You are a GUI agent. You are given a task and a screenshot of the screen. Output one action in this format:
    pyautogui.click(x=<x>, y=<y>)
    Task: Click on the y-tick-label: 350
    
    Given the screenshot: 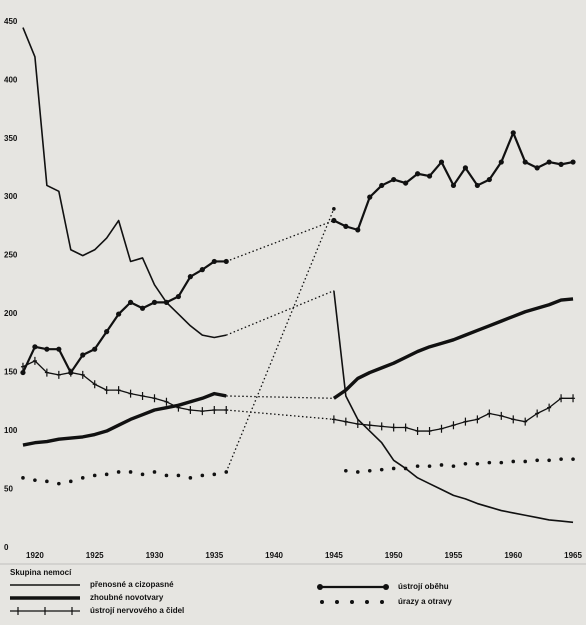 What is the action you would take?
    pyautogui.click(x=11, y=138)
    